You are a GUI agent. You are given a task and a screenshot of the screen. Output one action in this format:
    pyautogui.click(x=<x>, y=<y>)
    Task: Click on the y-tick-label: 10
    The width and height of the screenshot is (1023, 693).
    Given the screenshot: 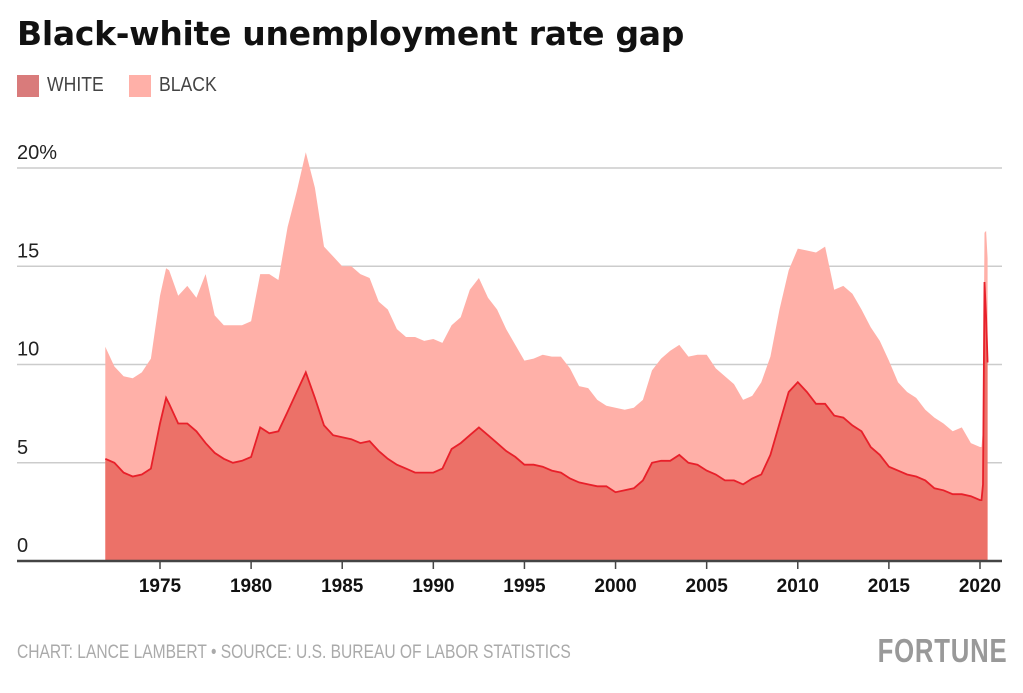 What is the action you would take?
    pyautogui.click(x=28, y=350)
    